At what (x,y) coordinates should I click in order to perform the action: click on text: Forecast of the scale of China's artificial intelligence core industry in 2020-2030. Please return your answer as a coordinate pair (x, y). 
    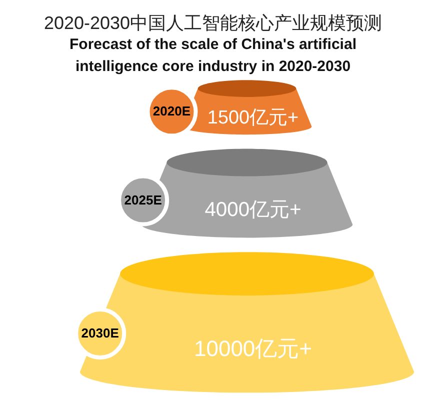
    Looking at the image, I should click on (213, 55).